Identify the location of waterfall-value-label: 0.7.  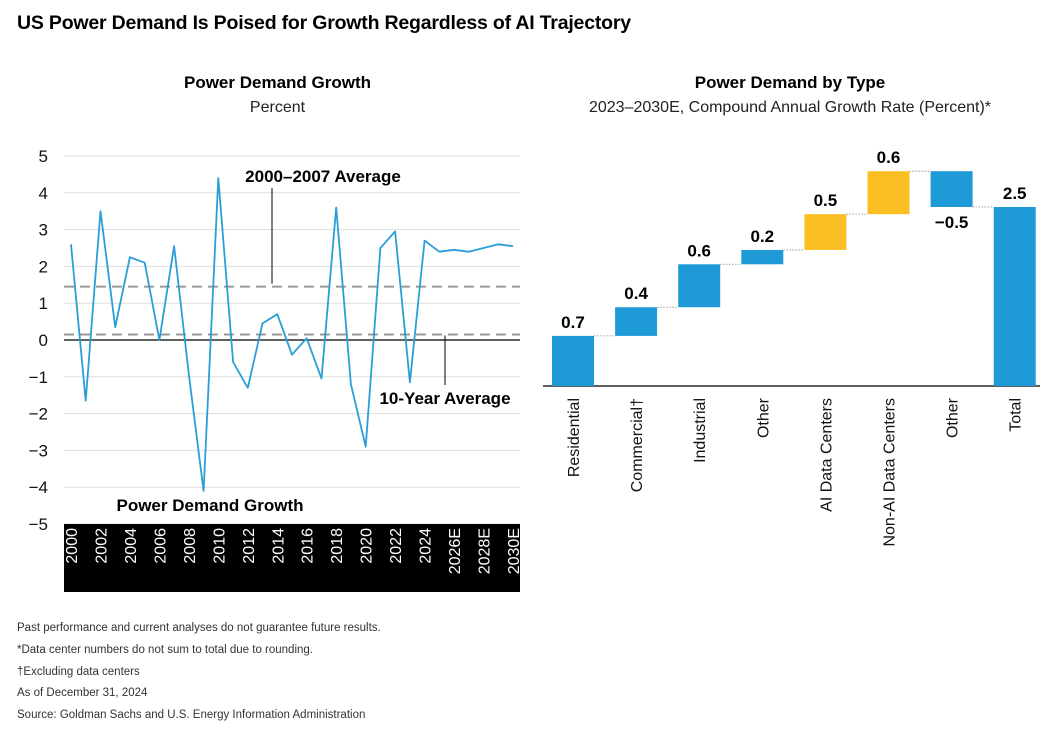
(573, 322).